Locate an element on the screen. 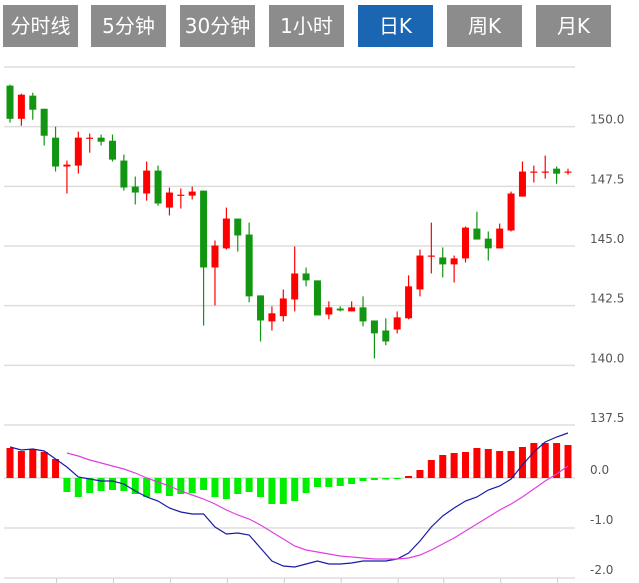  tab-30min: 30分钟 is located at coordinates (217, 26).